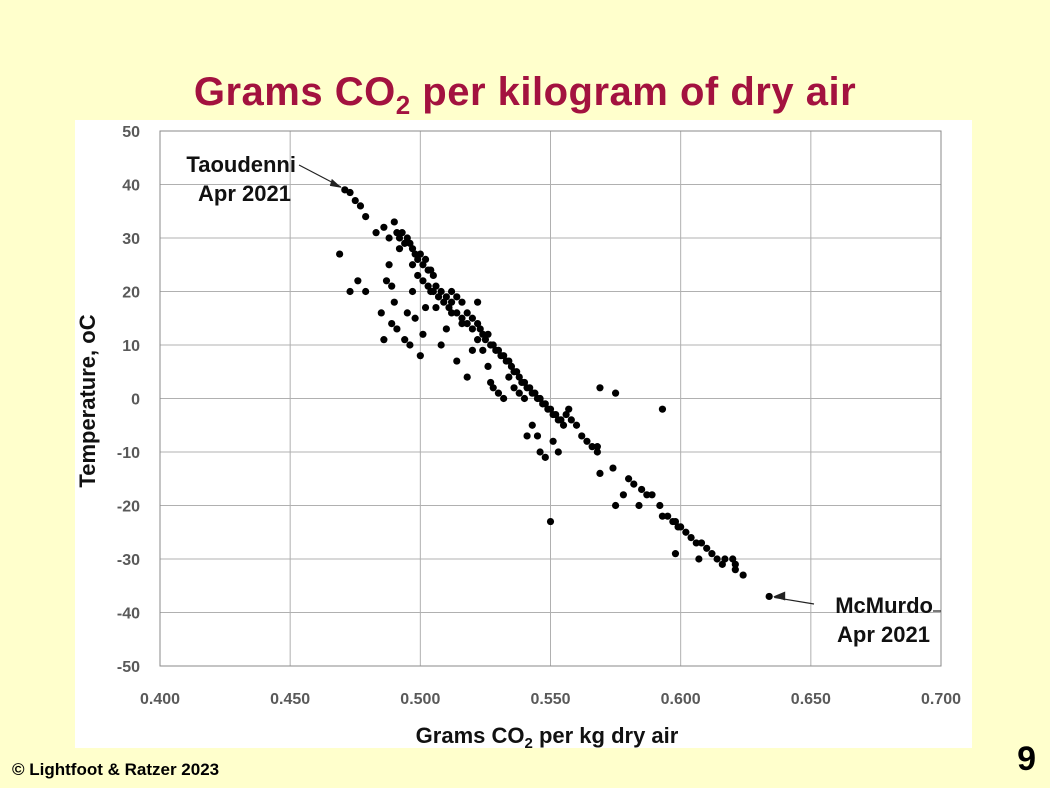 Image resolution: width=1050 pixels, height=788 pixels. Describe the element at coordinates (811, 699) in the screenshot. I see `x-tick-label: 0.650` at that location.